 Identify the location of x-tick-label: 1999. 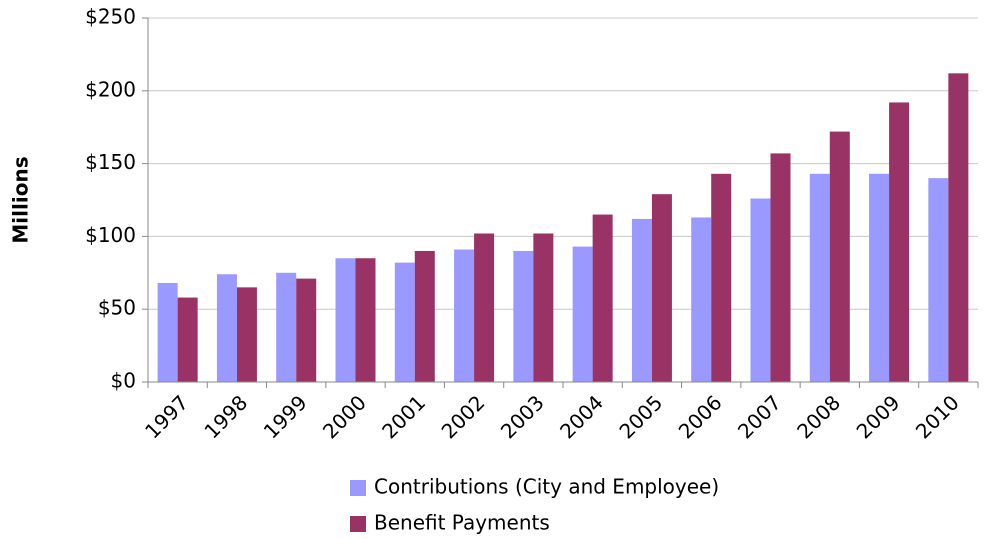
(285, 416).